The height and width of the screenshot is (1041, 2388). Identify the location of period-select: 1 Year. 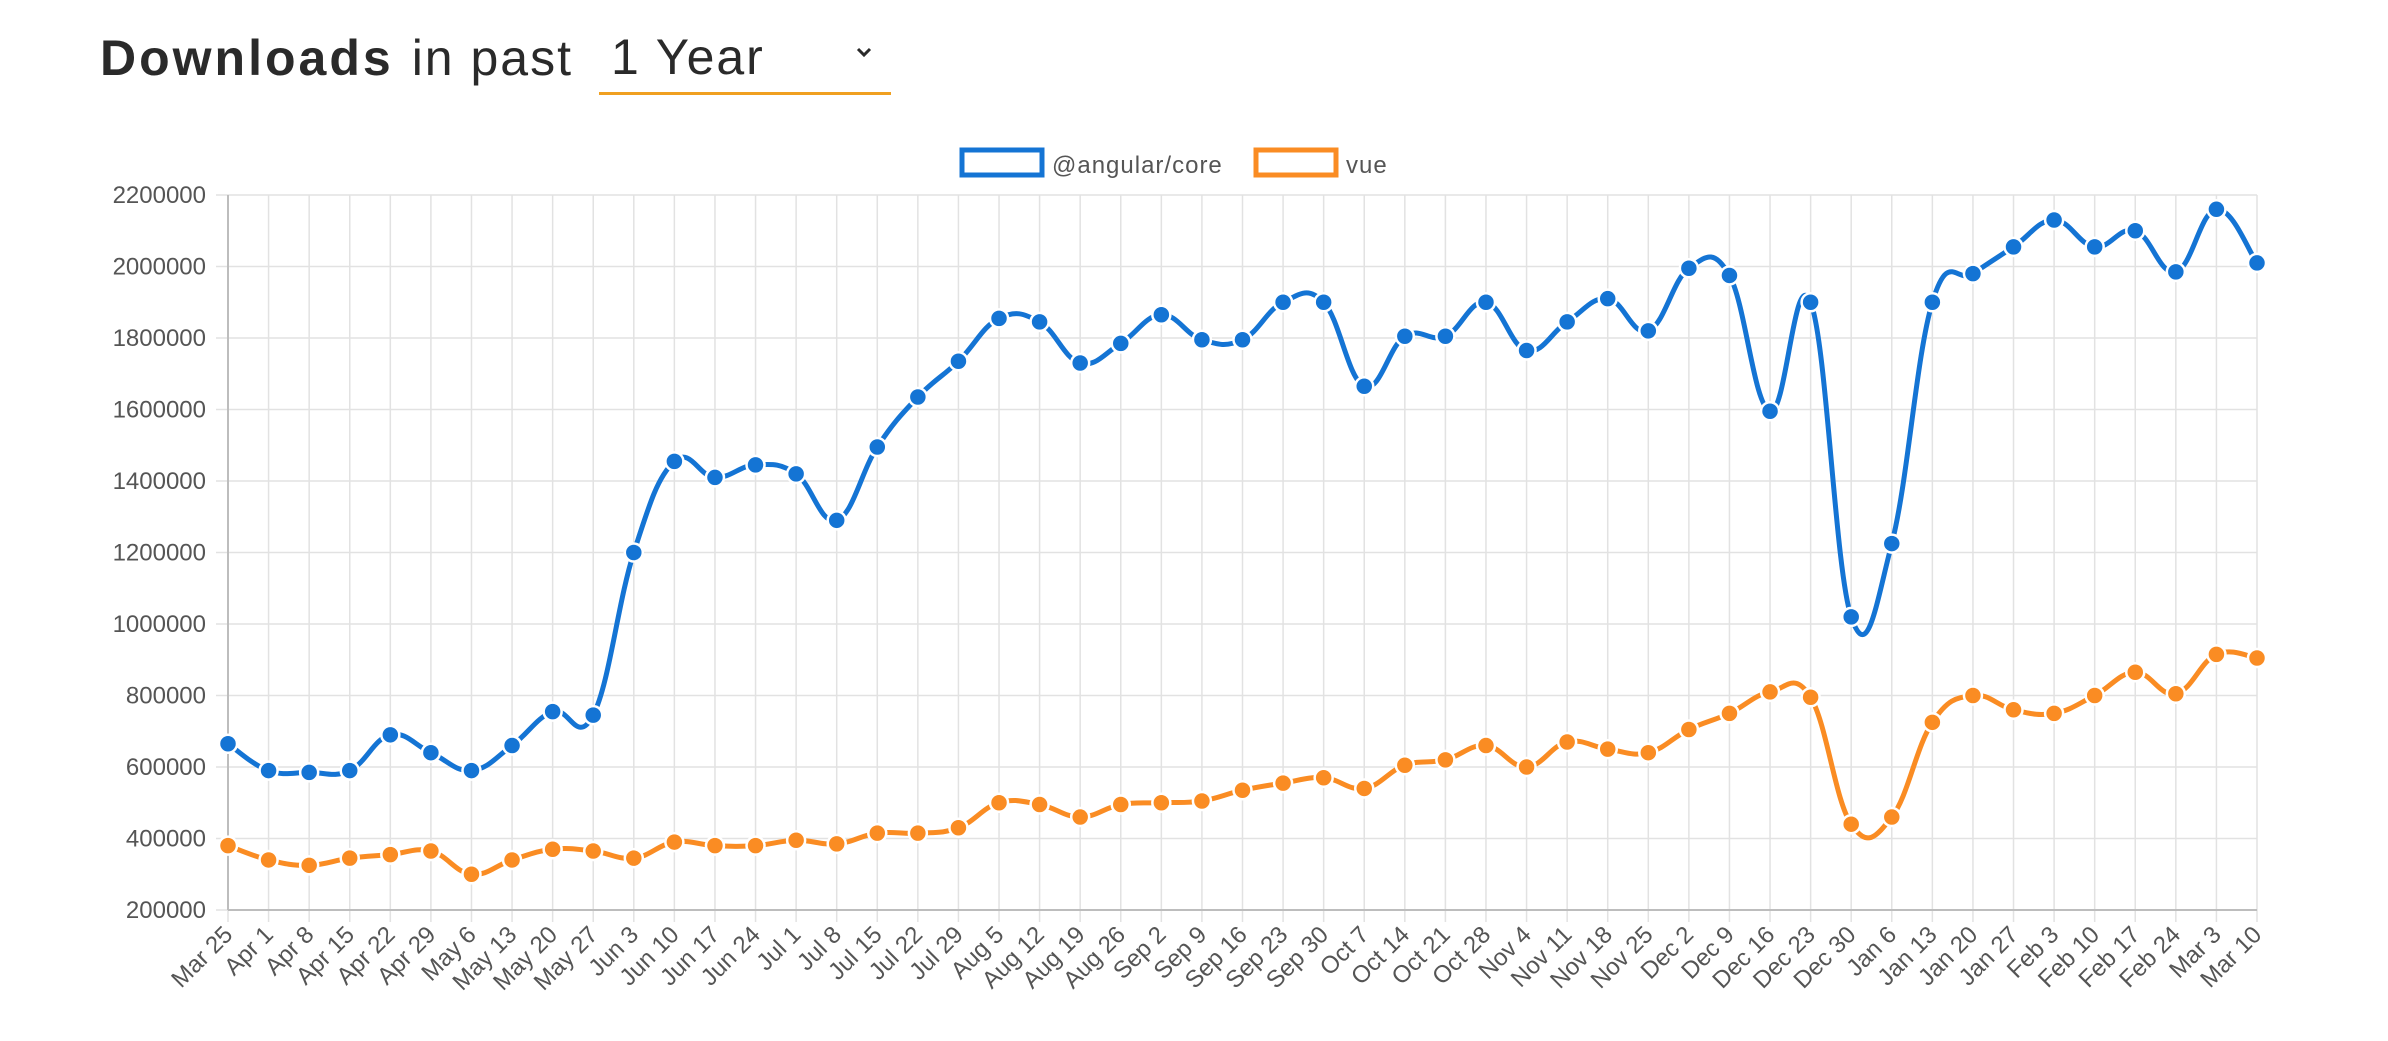
(745, 58).